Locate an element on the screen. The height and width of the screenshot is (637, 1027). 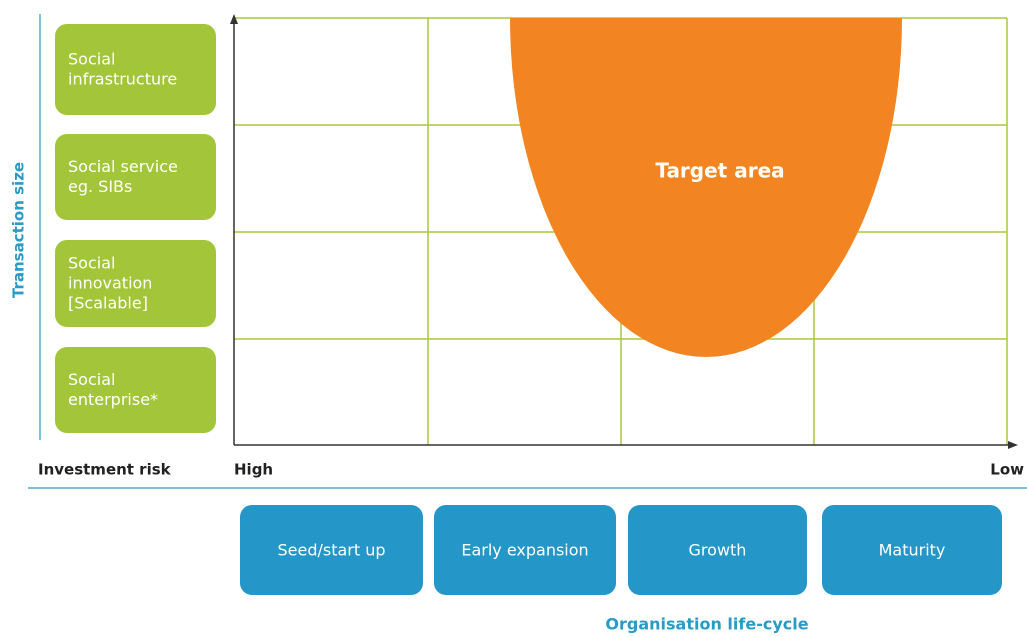
stage-label: Early expansion is located at coordinates (524, 550).